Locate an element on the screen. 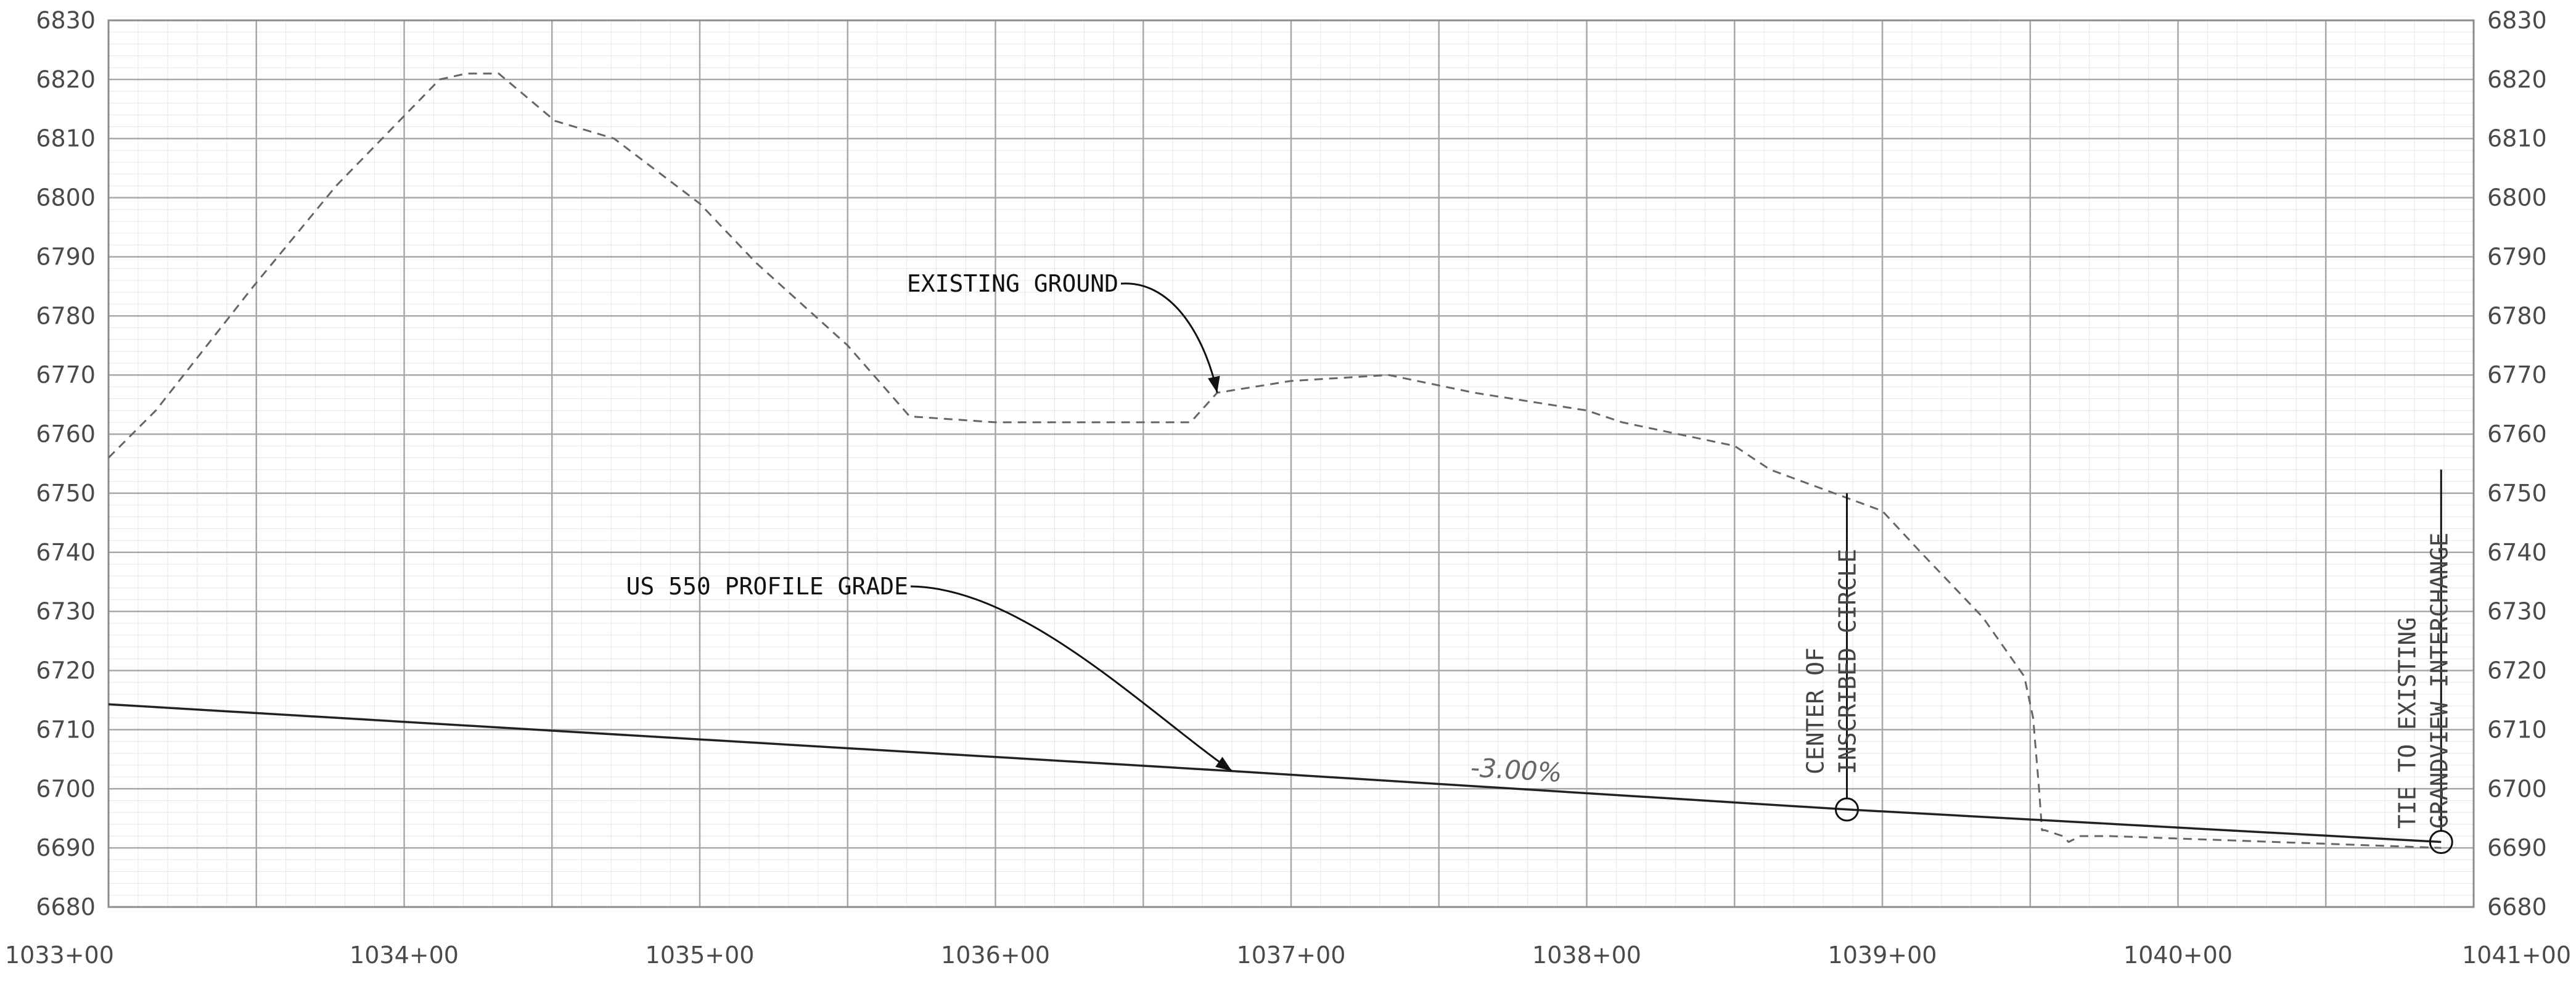 This screenshot has height=981, width=2576. profile-grade-leader is located at coordinates (1071, 678).